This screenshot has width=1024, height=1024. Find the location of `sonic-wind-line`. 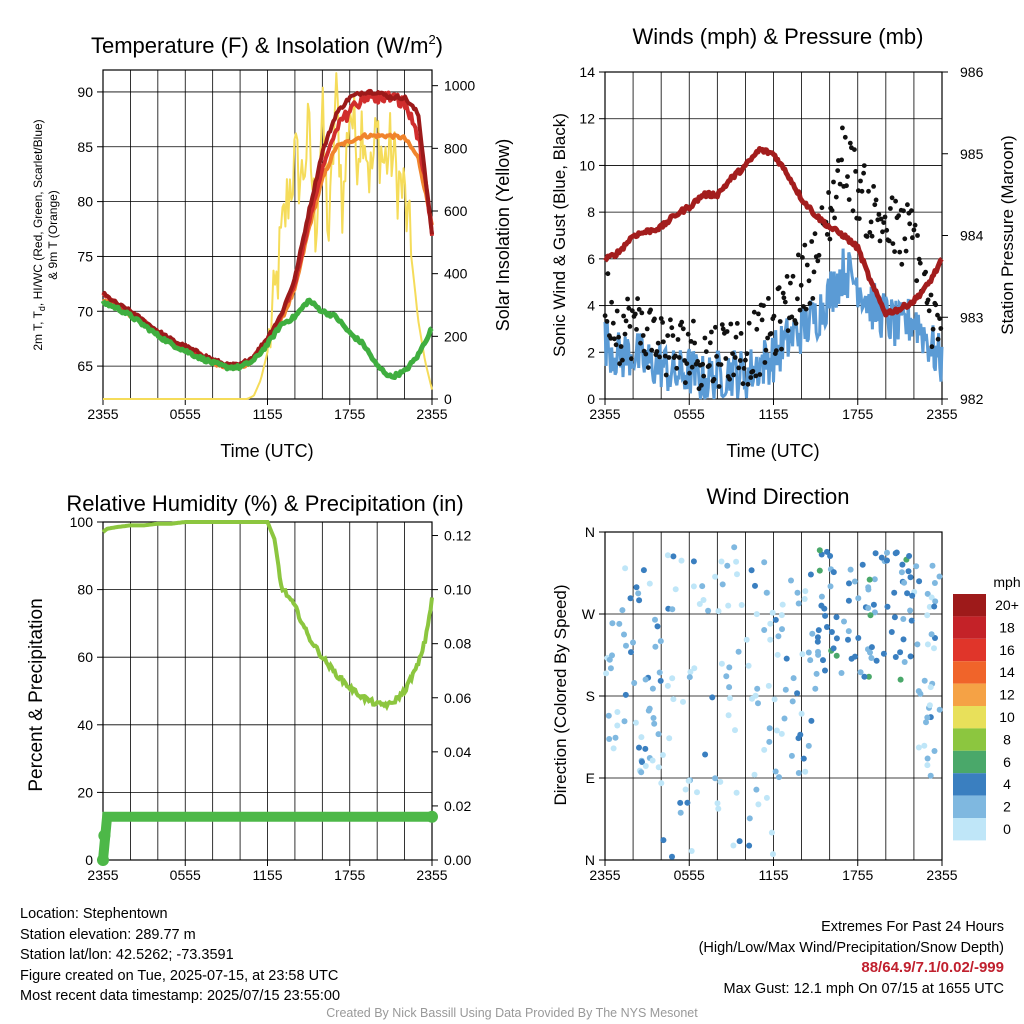

sonic-wind-line is located at coordinates (773, 324).